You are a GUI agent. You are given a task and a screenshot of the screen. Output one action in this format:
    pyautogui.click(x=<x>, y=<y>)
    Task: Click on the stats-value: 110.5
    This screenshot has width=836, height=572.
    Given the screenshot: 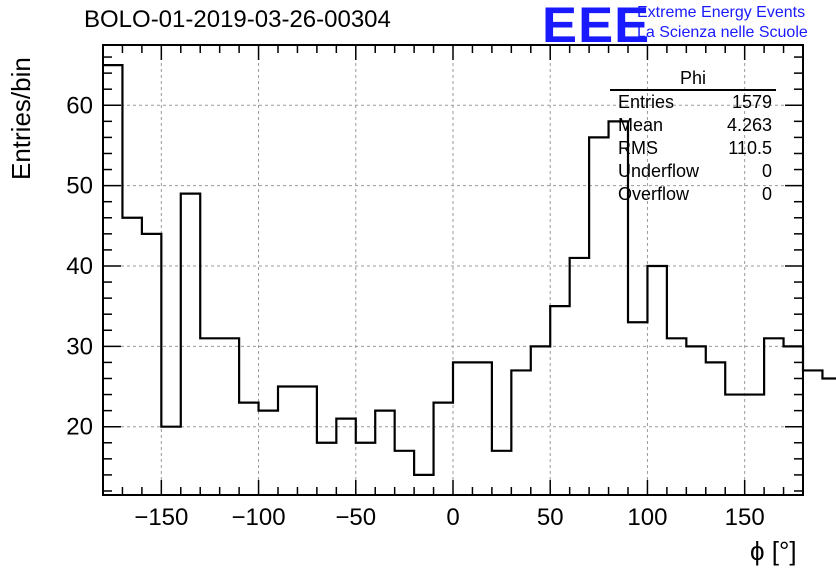 What is the action you would take?
    pyautogui.click(x=750, y=148)
    